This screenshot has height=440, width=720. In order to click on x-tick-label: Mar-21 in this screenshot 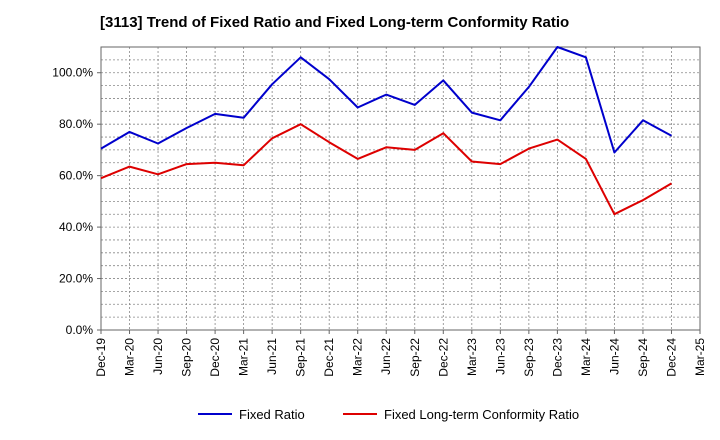, I will do `click(244, 357)`.